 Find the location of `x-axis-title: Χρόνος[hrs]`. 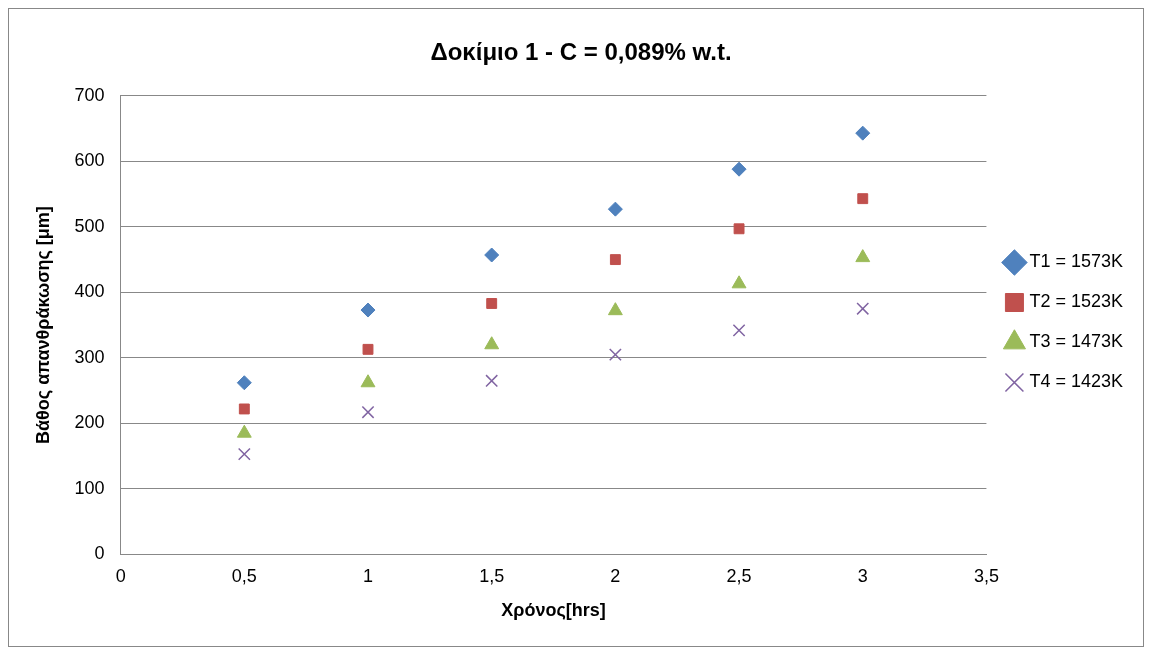

x-axis-title: Χρόνος[hrs] is located at coordinates (553, 610).